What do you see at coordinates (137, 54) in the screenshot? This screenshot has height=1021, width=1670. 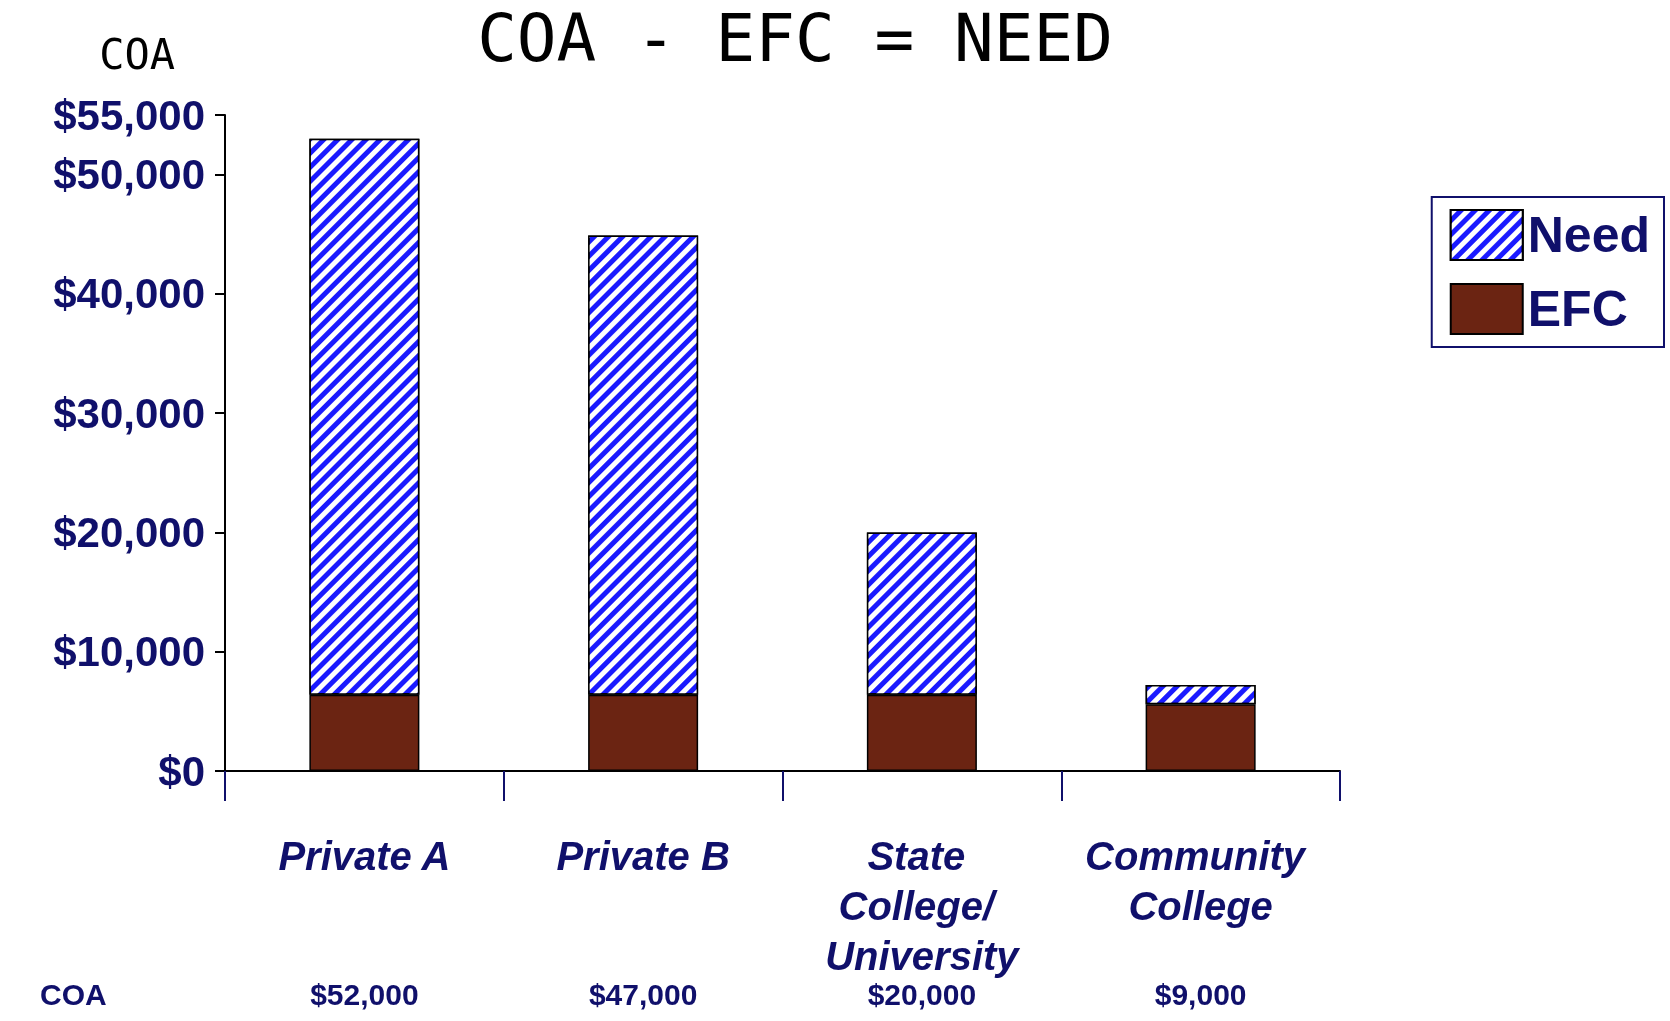 I see `y-axis-title: COA` at bounding box center [137, 54].